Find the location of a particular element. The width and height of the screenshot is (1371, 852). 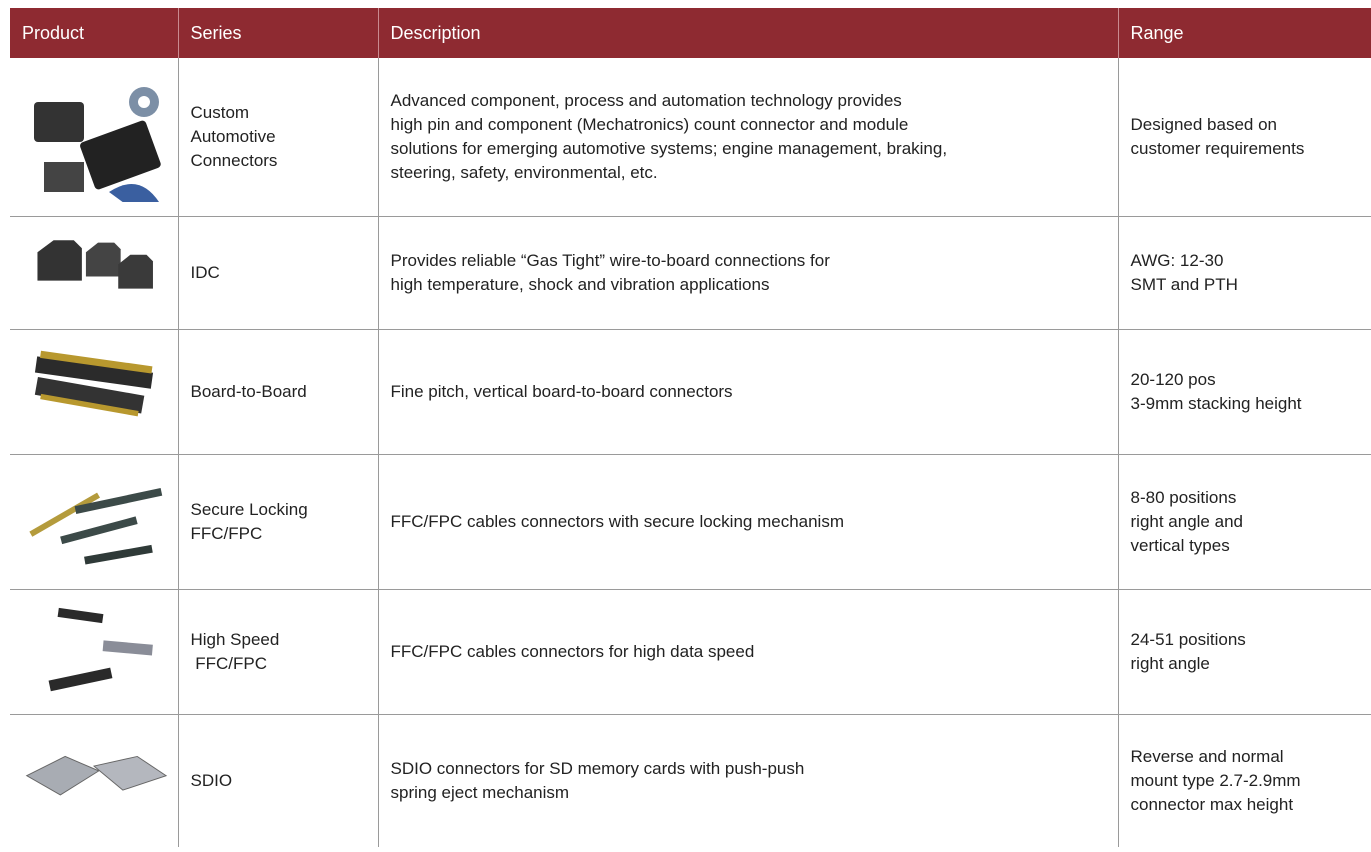

header-cell: Product is located at coordinates (94, 33).